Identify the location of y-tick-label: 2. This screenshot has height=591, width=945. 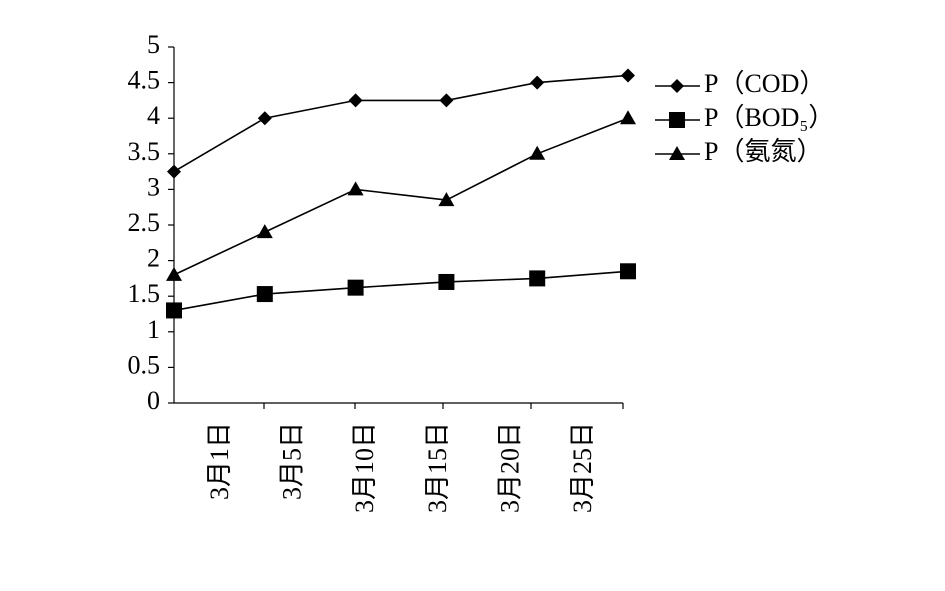
(153, 258).